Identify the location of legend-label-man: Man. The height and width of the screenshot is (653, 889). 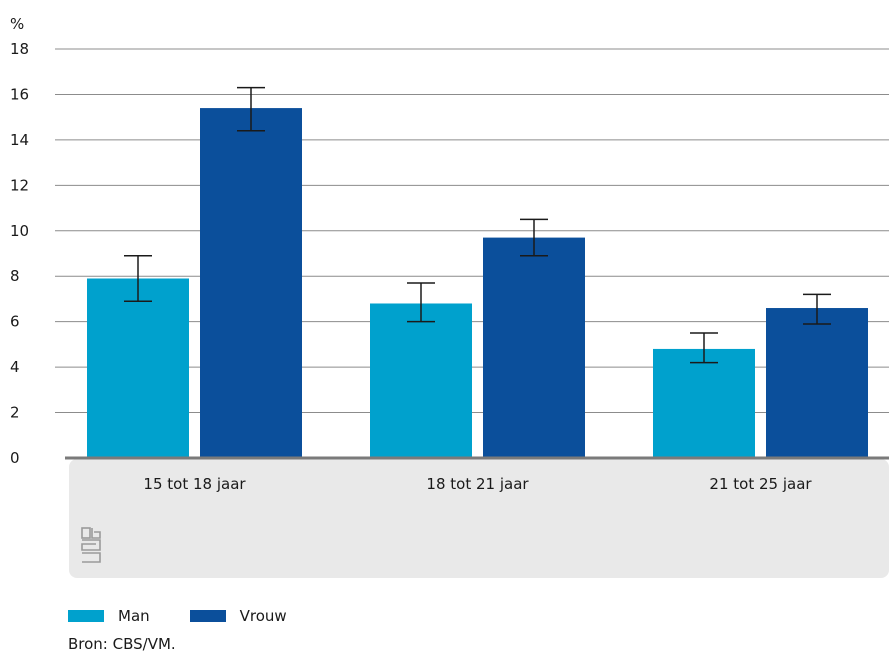
(134, 616).